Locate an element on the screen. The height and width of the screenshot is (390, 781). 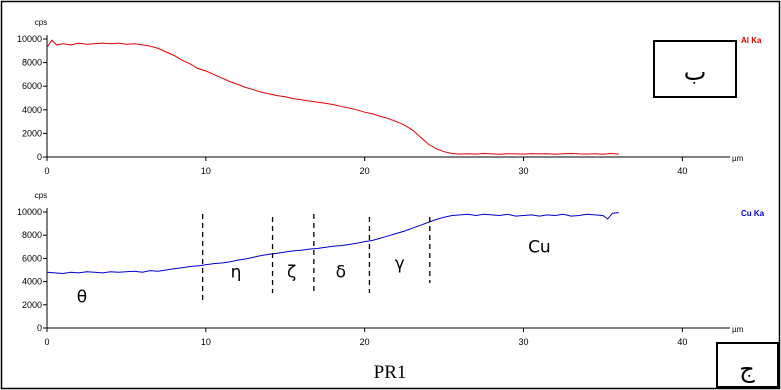
legend-entry: Cu Ka is located at coordinates (753, 213).